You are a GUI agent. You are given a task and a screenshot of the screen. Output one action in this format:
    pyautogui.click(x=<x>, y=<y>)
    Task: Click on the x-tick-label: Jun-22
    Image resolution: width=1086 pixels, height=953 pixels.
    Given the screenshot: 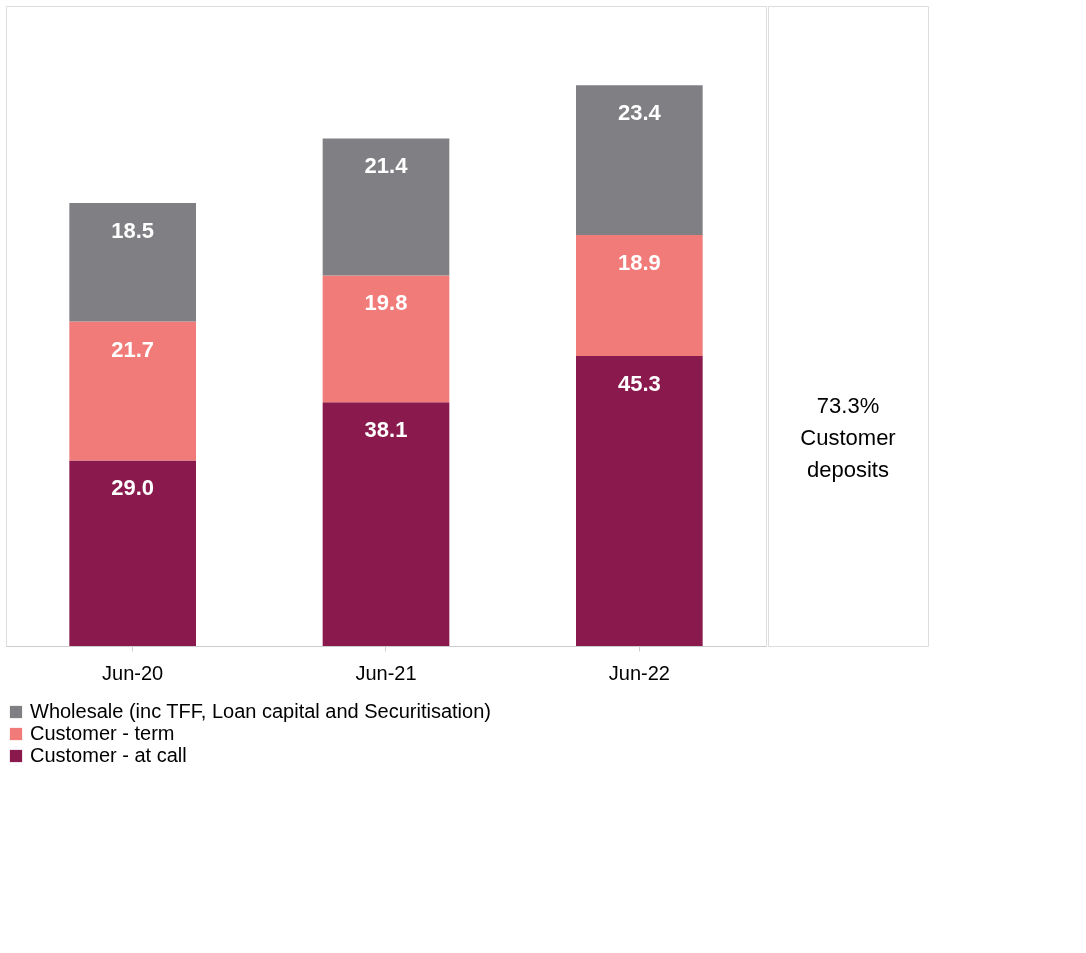 What is the action you would take?
    pyautogui.click(x=639, y=672)
    